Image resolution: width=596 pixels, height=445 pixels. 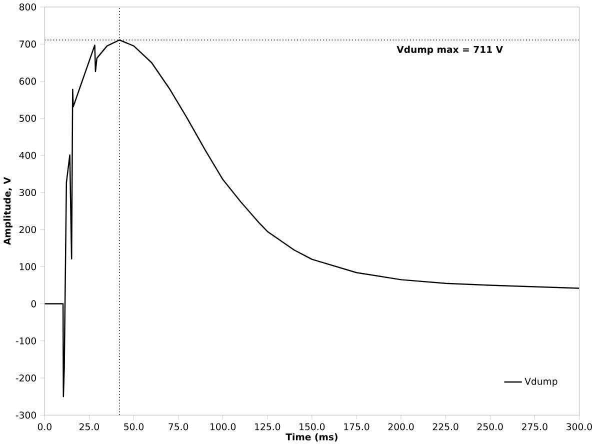 What do you see at coordinates (490, 426) in the screenshot?
I see `x-tick-label: 250.0` at bounding box center [490, 426].